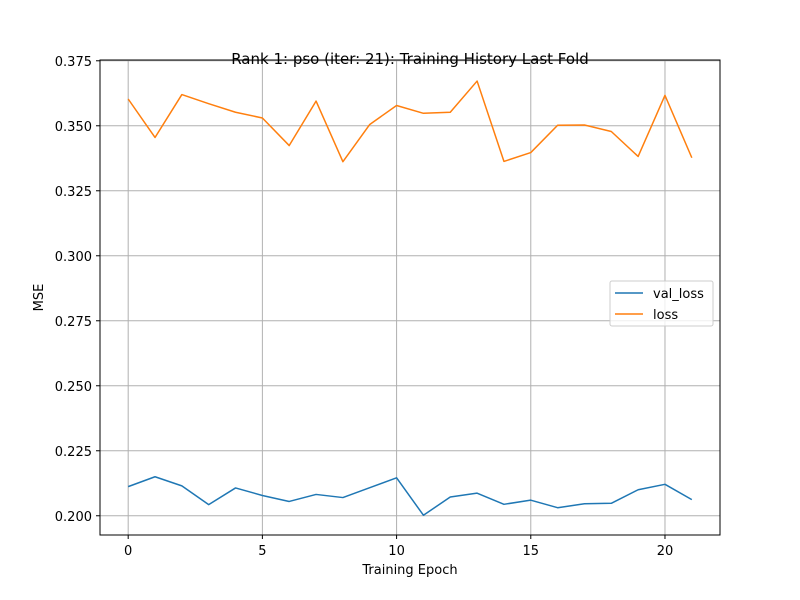 Image resolution: width=800 pixels, height=600 pixels. I want to click on y-tick-label: 0.200, so click(73, 517).